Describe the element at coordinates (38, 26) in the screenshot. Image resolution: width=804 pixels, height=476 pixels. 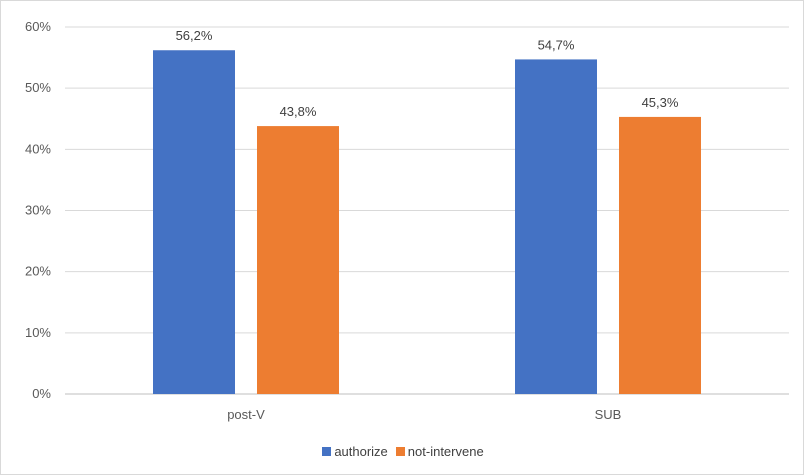
I see `y-tick-label: 60%` at that location.